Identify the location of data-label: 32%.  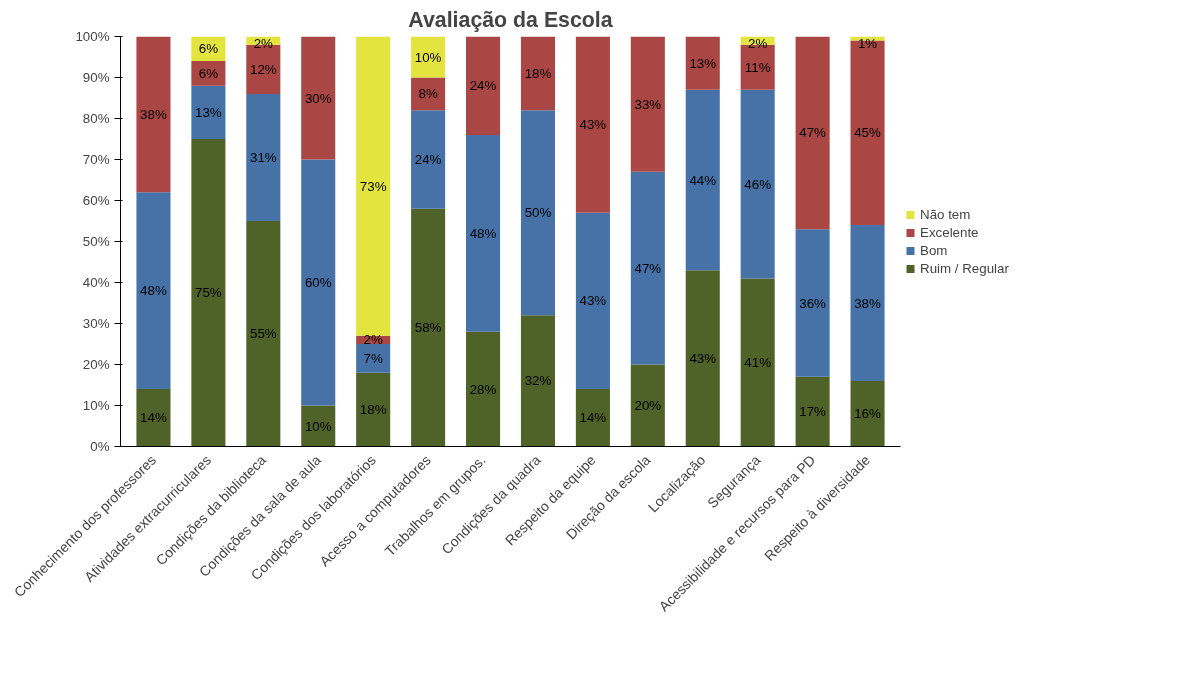
(538, 381).